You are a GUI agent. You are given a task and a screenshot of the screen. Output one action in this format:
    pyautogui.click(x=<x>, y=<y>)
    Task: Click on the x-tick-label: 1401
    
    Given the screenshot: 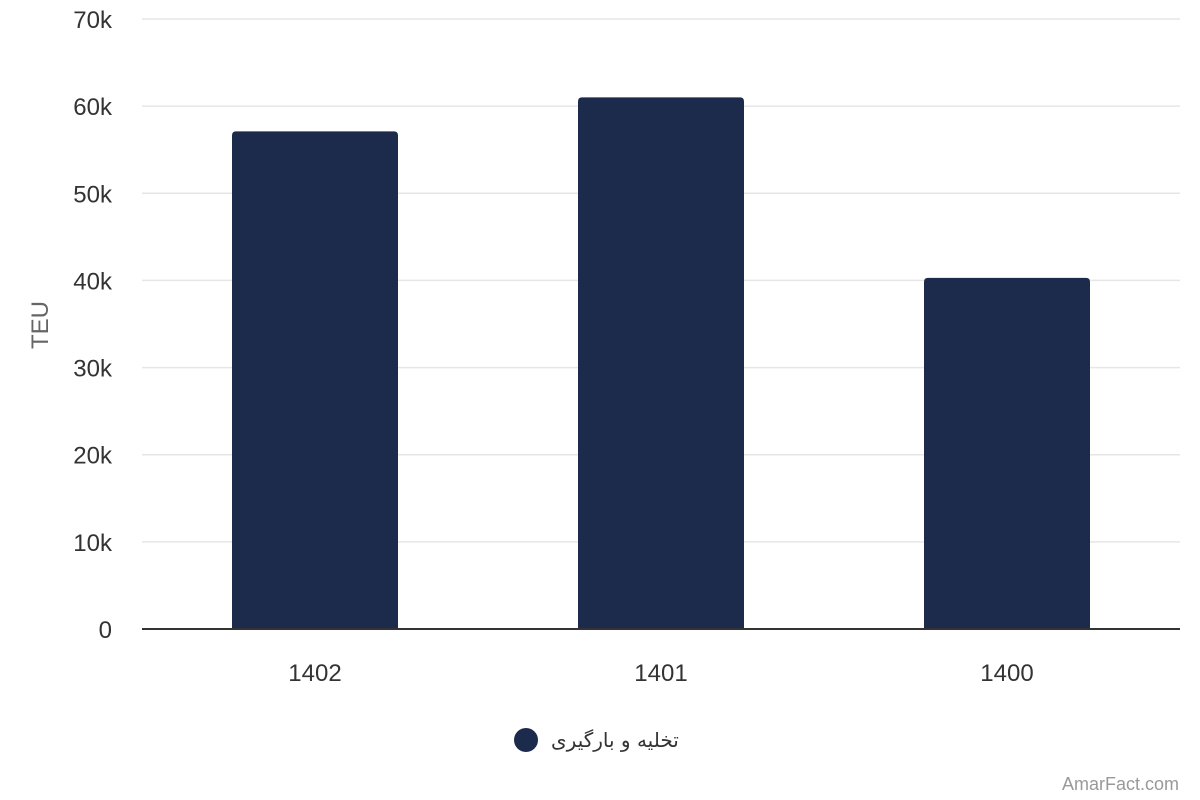 What is the action you would take?
    pyautogui.click(x=660, y=673)
    